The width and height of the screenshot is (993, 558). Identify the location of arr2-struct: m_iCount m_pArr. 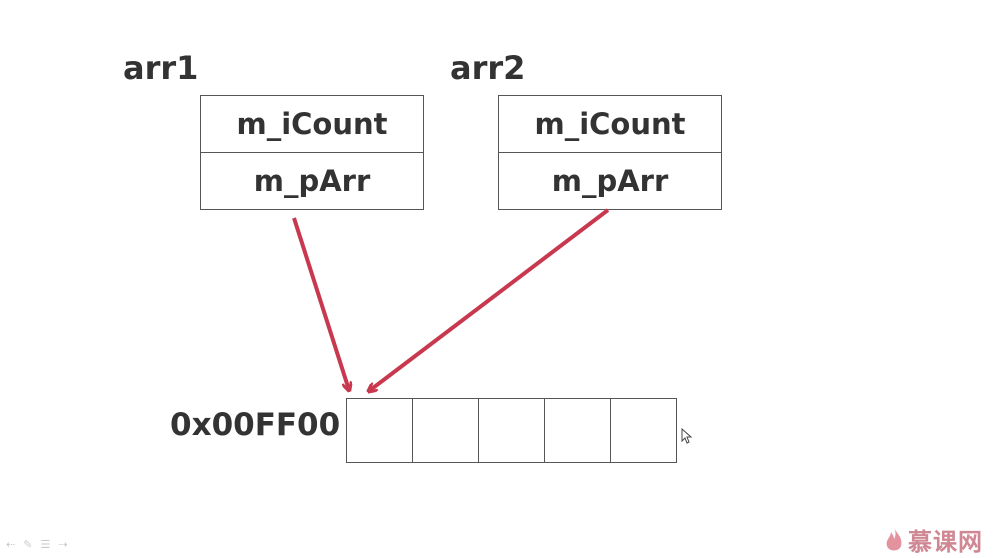
(610, 152).